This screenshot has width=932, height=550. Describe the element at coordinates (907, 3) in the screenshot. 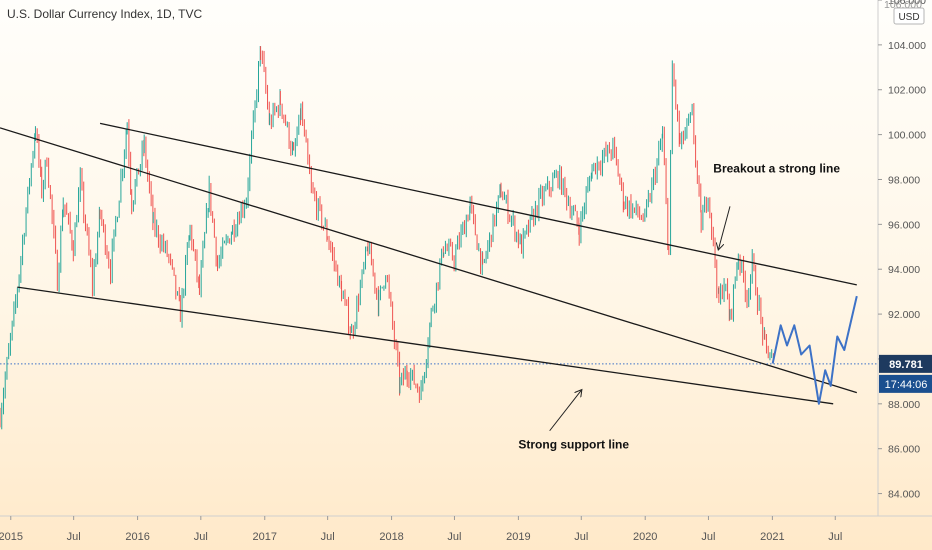

I see `y-tick-label: 106.000` at that location.